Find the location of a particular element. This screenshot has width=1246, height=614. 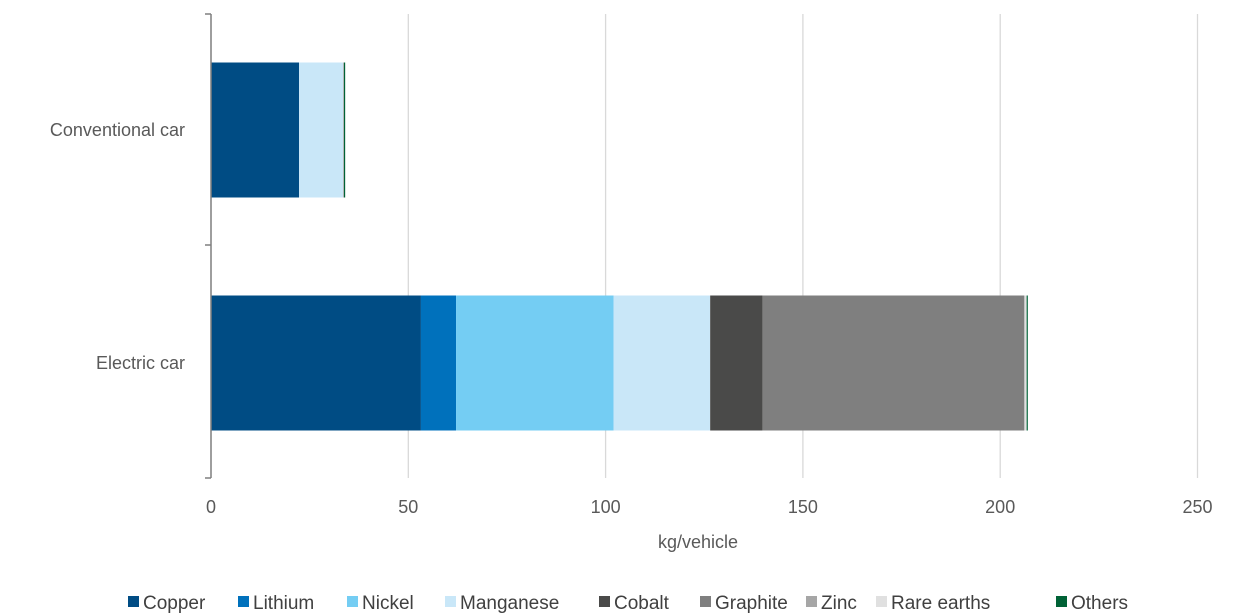

legend-item: Copper is located at coordinates (167, 603).